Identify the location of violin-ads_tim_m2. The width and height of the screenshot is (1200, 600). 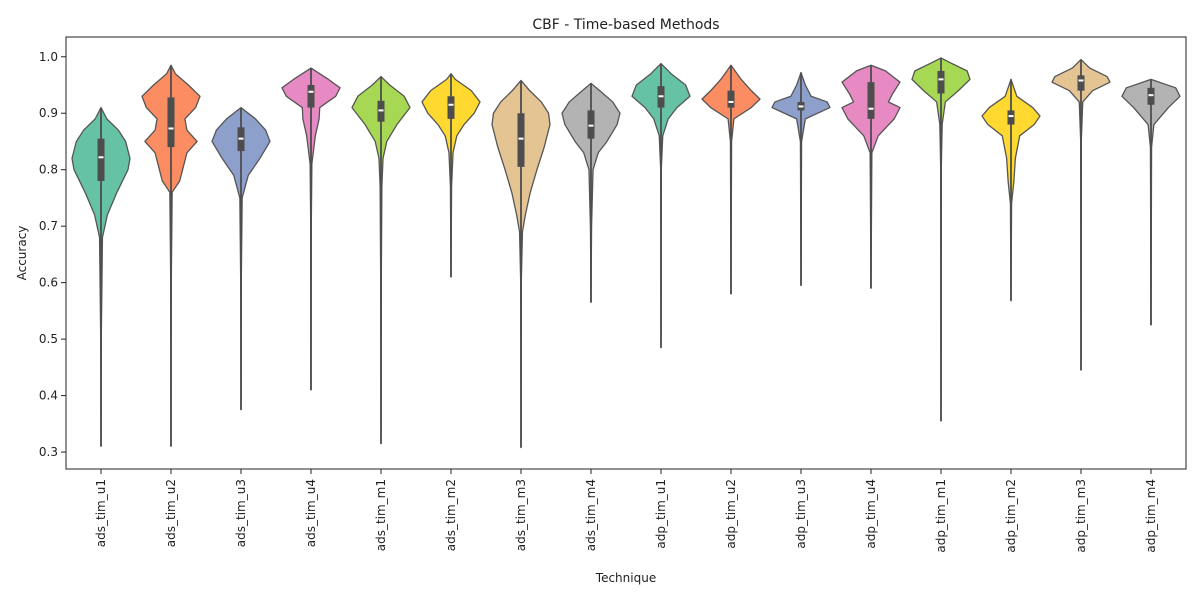
(451, 175).